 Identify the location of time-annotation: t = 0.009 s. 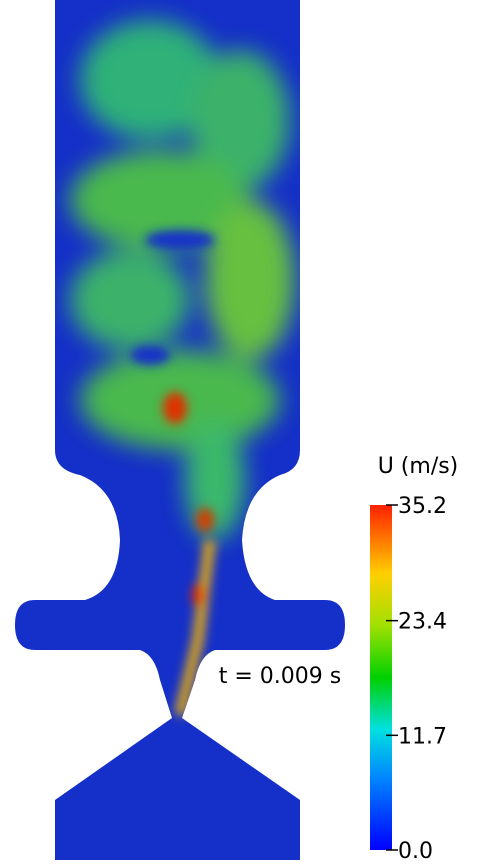
(280, 676).